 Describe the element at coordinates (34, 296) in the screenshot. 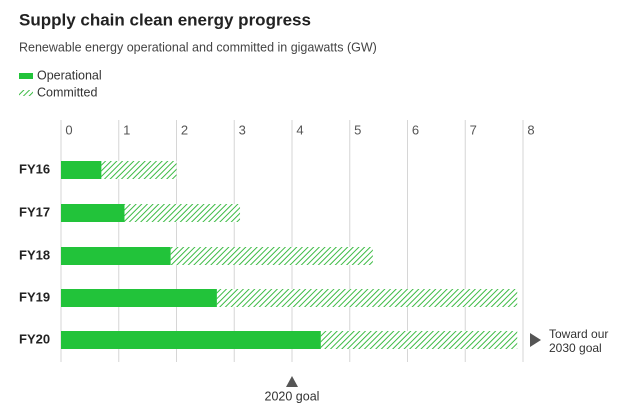

I see `category-label: FY19` at that location.